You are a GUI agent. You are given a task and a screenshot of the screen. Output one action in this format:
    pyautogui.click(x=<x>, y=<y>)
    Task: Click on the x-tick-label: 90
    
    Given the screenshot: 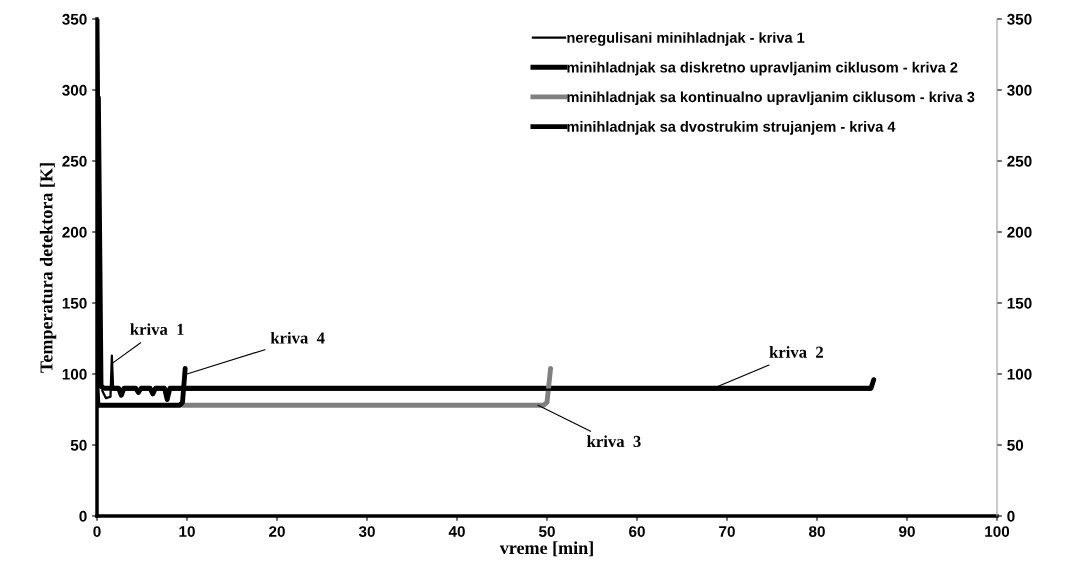 What is the action you would take?
    pyautogui.click(x=907, y=531)
    